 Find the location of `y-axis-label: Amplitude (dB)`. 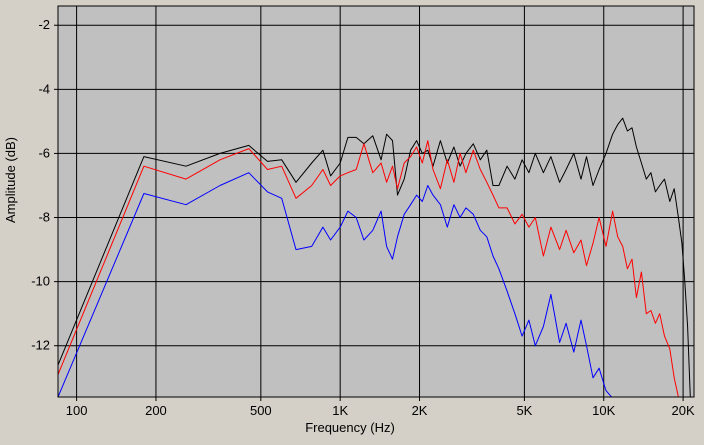

y-axis-label: Amplitude (dB) is located at coordinates (10, 180).